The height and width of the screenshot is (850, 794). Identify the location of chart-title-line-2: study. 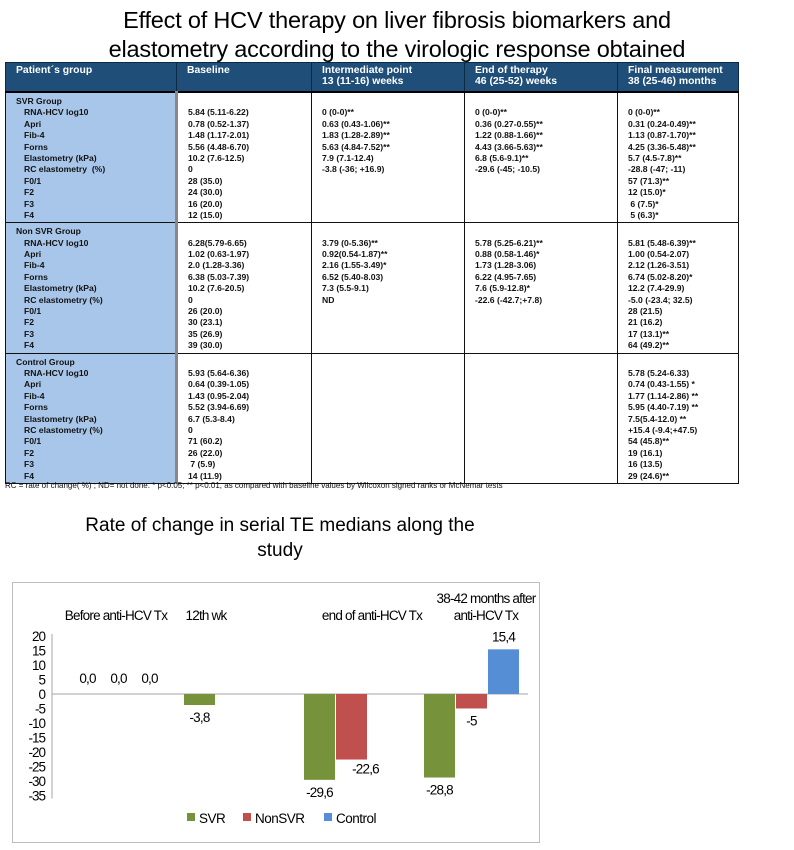
(280, 550).